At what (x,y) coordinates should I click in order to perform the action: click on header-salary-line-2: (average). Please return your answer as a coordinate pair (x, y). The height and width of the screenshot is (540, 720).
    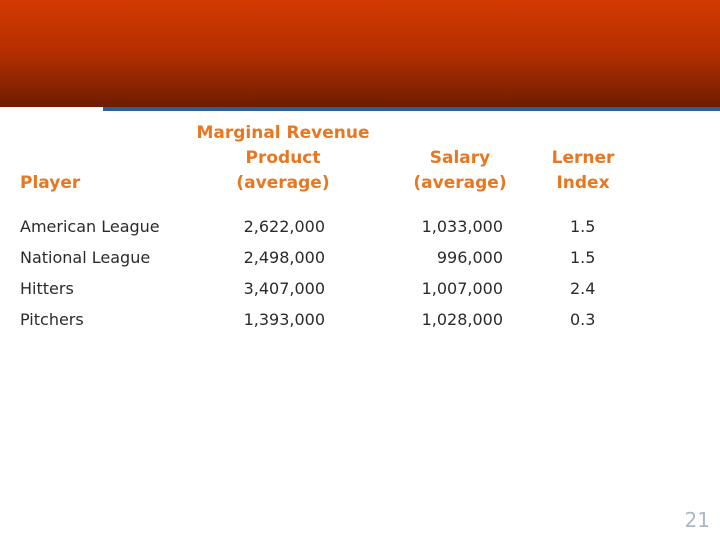
    Looking at the image, I should click on (460, 183).